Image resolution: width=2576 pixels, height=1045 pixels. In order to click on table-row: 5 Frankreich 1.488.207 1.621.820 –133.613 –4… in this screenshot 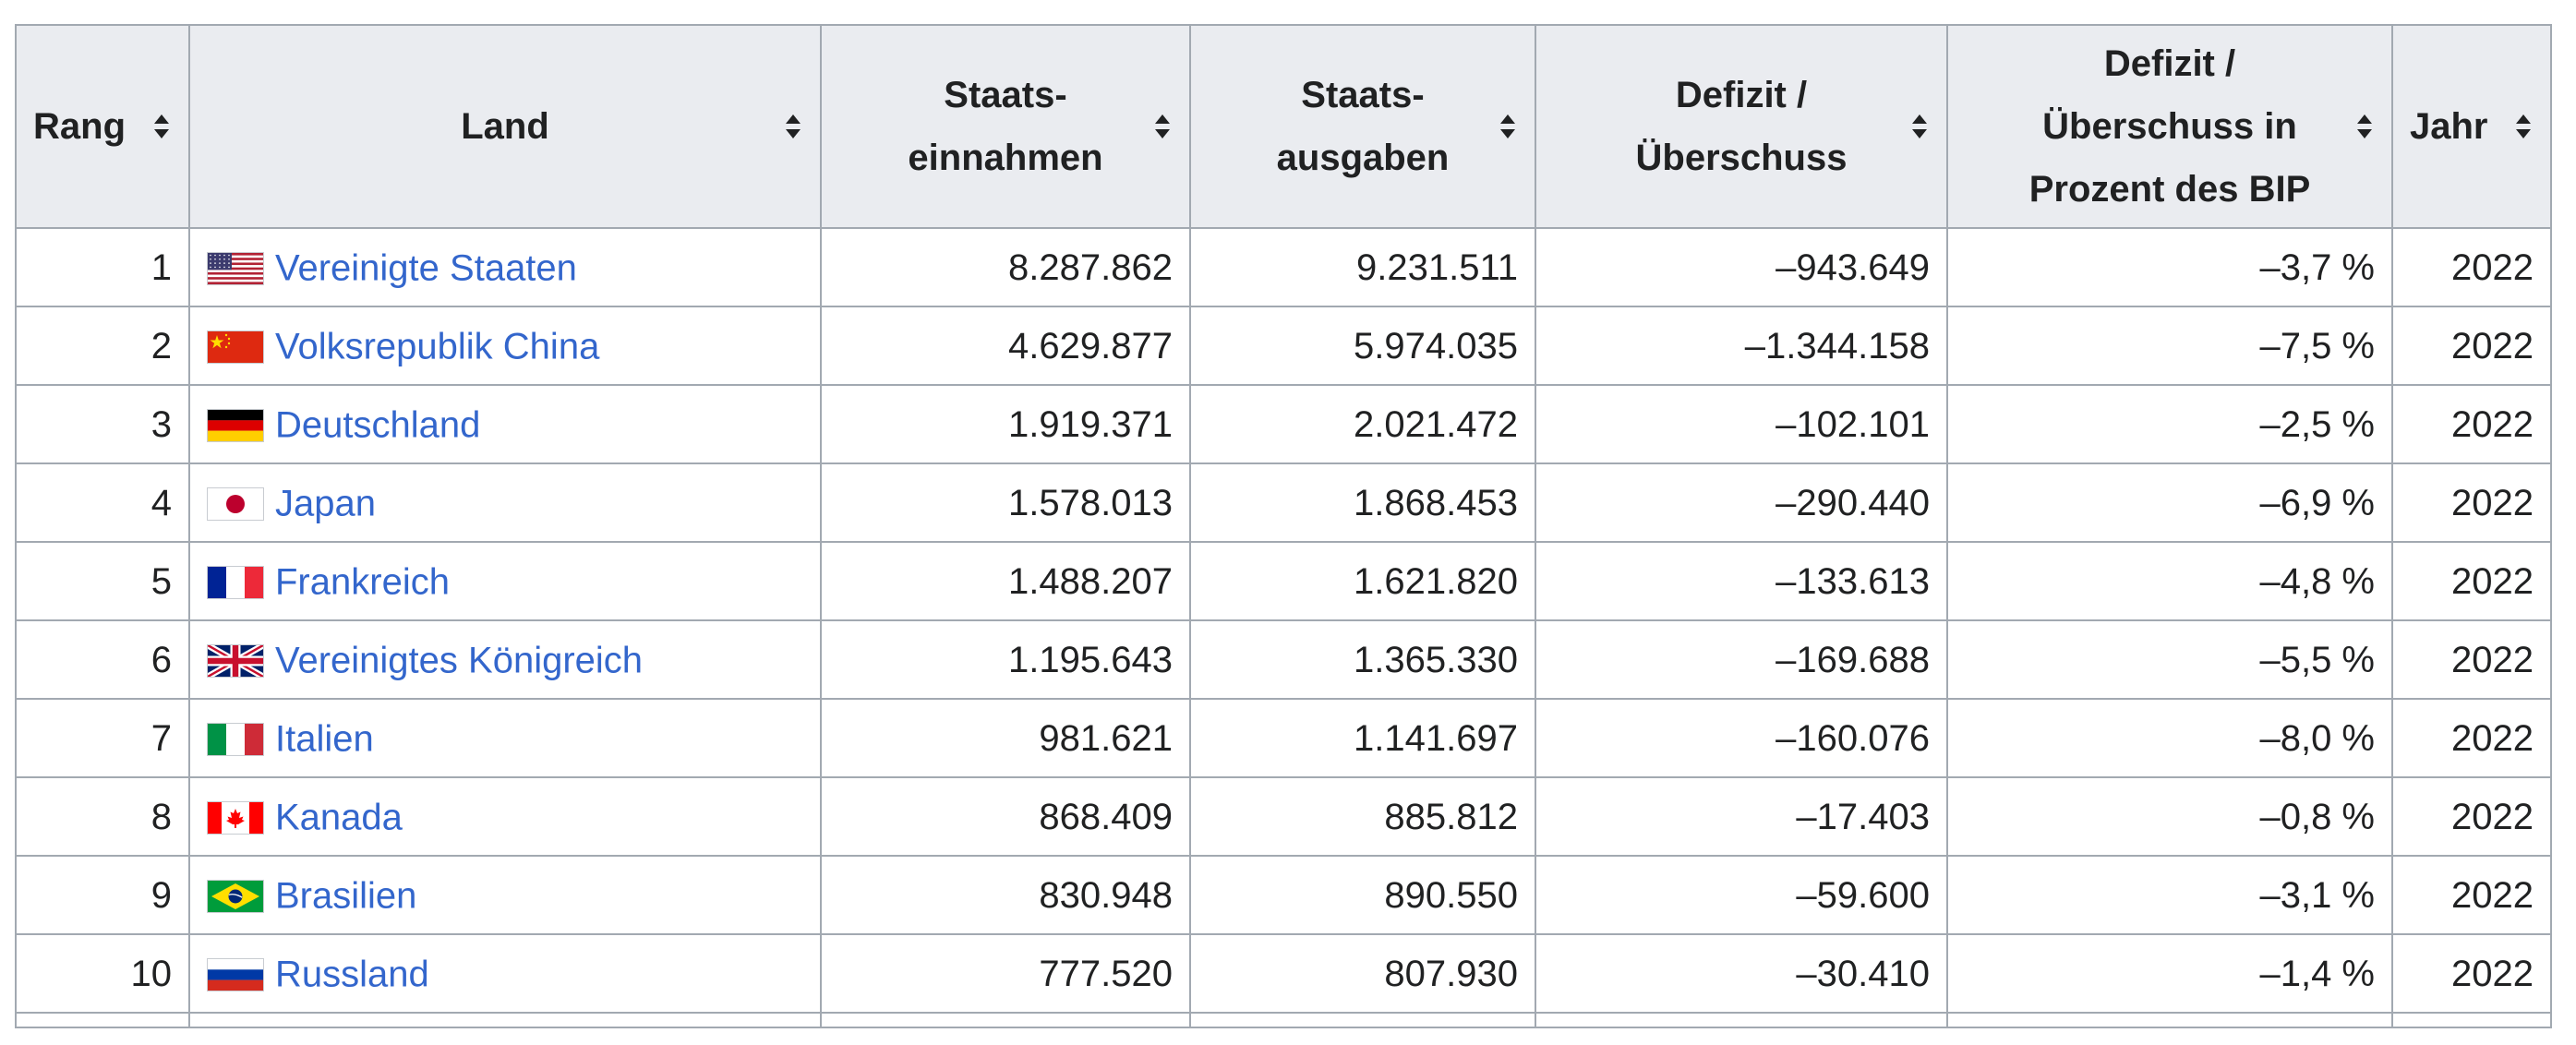, I will do `click(1283, 581)`.